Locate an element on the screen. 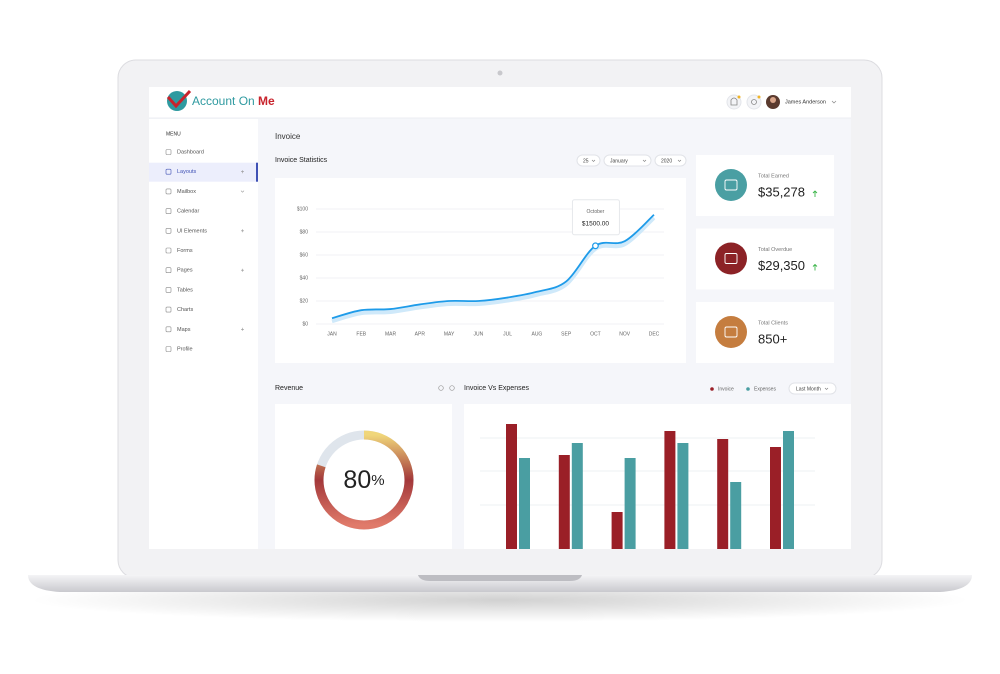 The height and width of the screenshot is (674, 1000). menu-item: Pages is located at coordinates (185, 271).